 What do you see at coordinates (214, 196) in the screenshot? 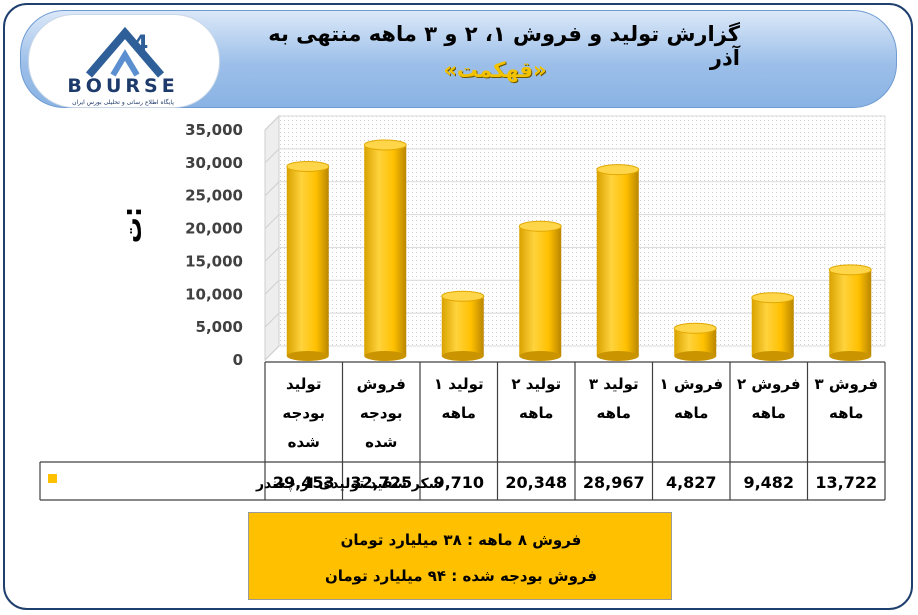
I see `y-tick-label: 25,000` at bounding box center [214, 196].